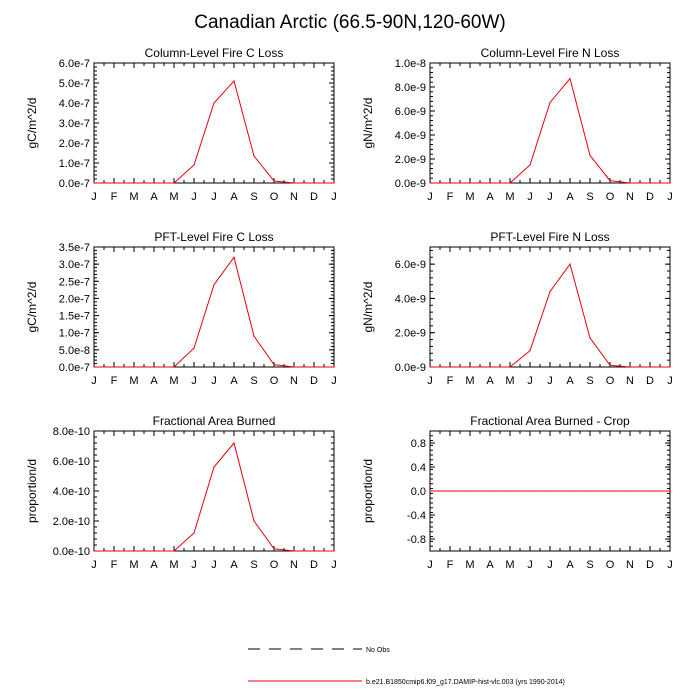 The image size is (700, 700). I want to click on y-tick-label: 0.0, so click(418, 492).